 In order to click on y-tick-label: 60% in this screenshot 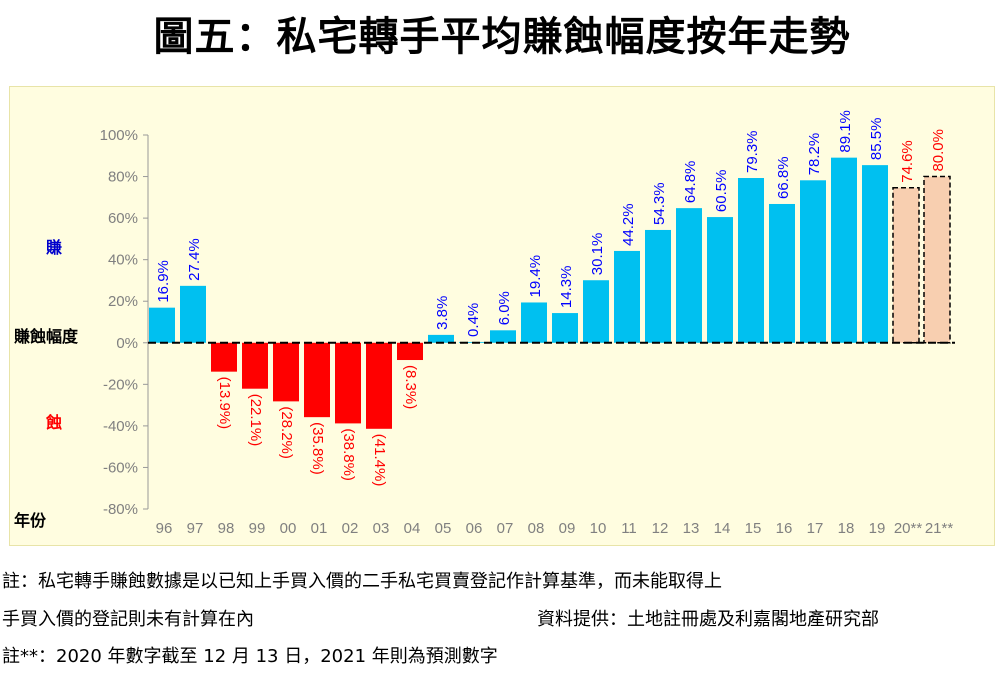, I will do `click(123, 218)`.